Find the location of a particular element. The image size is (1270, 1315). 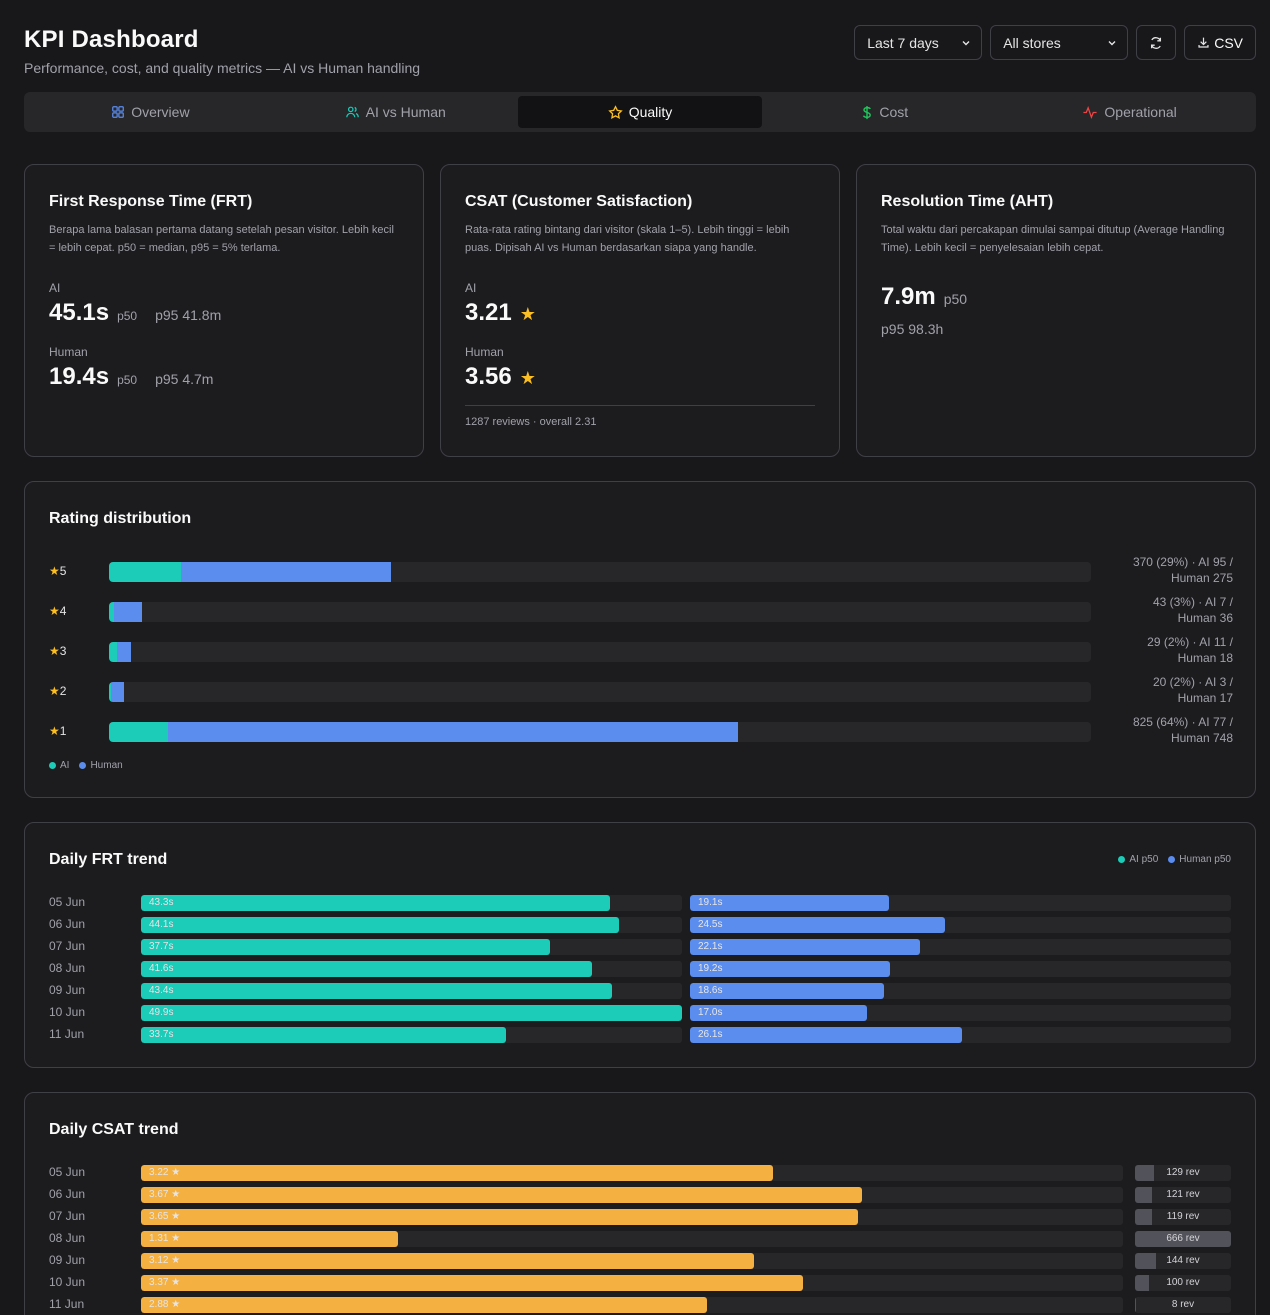

csat-trend-row: 06 Jun 3.67 ★ 121 rev is located at coordinates (640, 1195).